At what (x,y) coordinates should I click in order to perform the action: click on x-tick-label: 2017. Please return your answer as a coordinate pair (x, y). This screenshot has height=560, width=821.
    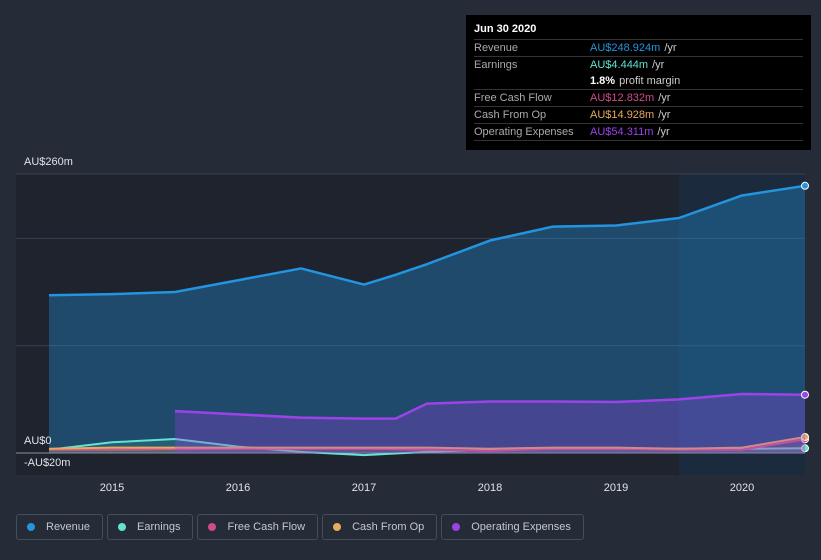
    Looking at the image, I should click on (364, 488).